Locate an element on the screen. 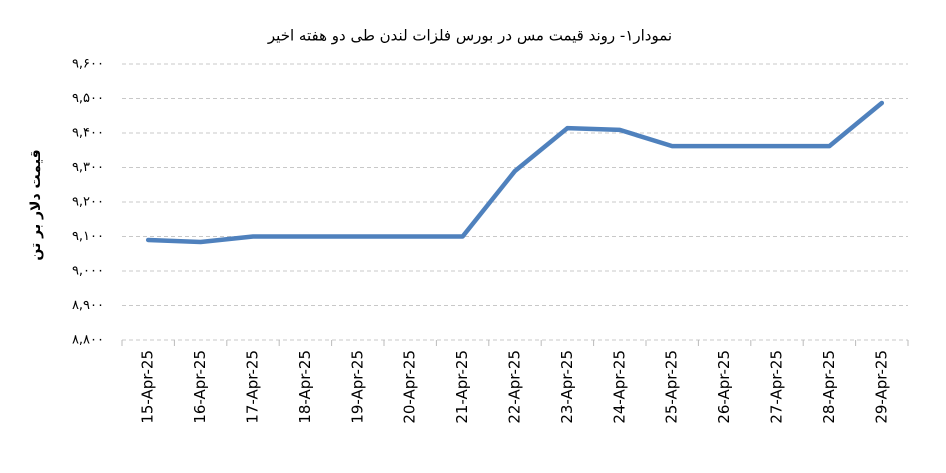  x-tick-label: 25-Apr-25 is located at coordinates (672, 387).